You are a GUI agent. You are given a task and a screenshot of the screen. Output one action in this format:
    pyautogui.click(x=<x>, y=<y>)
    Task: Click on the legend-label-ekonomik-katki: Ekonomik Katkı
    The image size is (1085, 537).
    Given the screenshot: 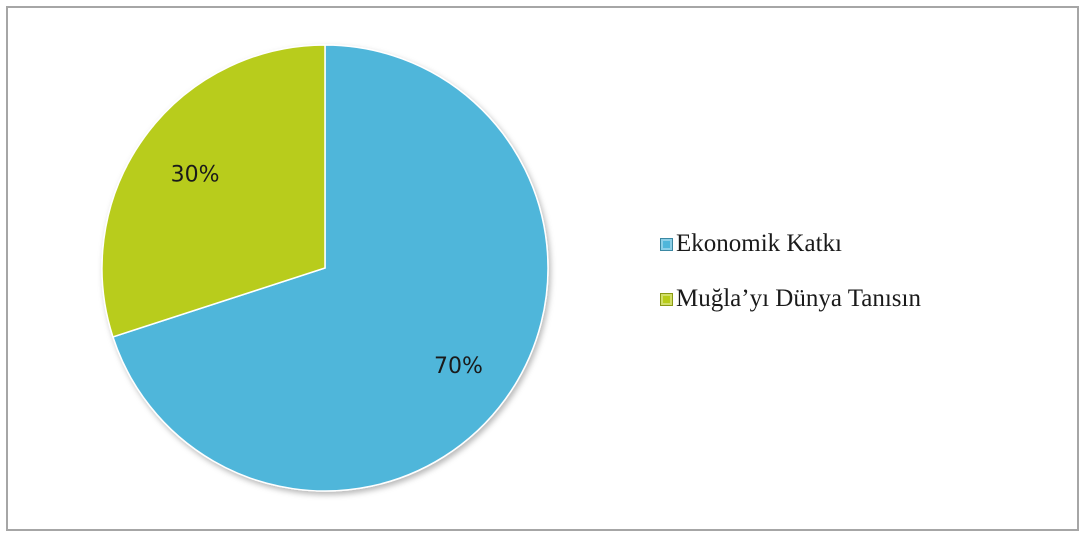 What is the action you would take?
    pyautogui.click(x=759, y=243)
    